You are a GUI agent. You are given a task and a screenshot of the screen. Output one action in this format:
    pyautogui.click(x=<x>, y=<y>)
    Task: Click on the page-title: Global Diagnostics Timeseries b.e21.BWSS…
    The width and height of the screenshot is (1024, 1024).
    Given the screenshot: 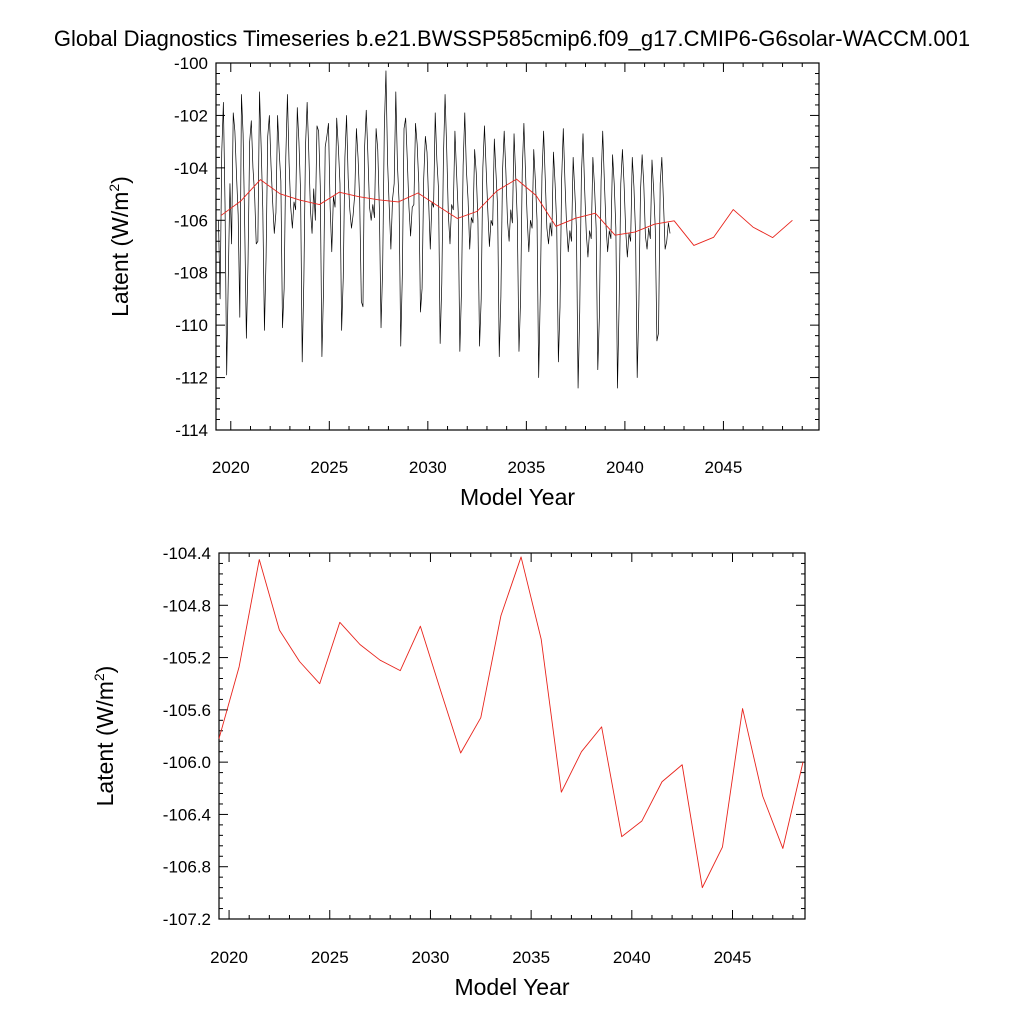 What is the action you would take?
    pyautogui.click(x=512, y=38)
    